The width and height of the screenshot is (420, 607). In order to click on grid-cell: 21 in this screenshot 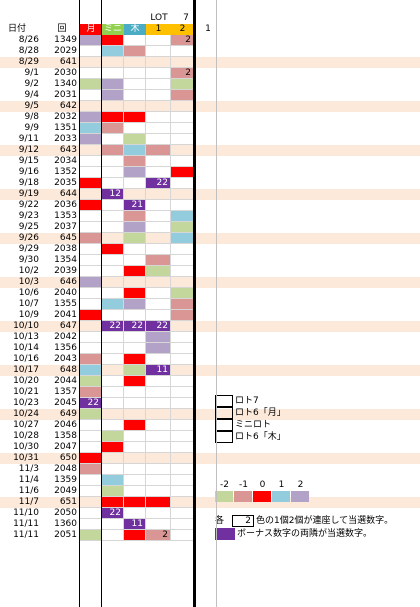, I will do `click(135, 205)`.